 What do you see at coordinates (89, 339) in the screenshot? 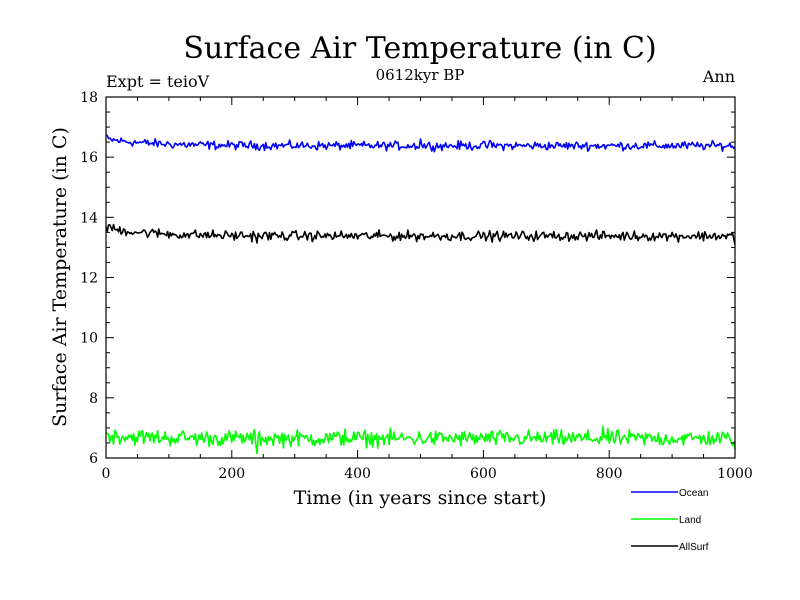
I see `y-tick-label: 10` at bounding box center [89, 339].